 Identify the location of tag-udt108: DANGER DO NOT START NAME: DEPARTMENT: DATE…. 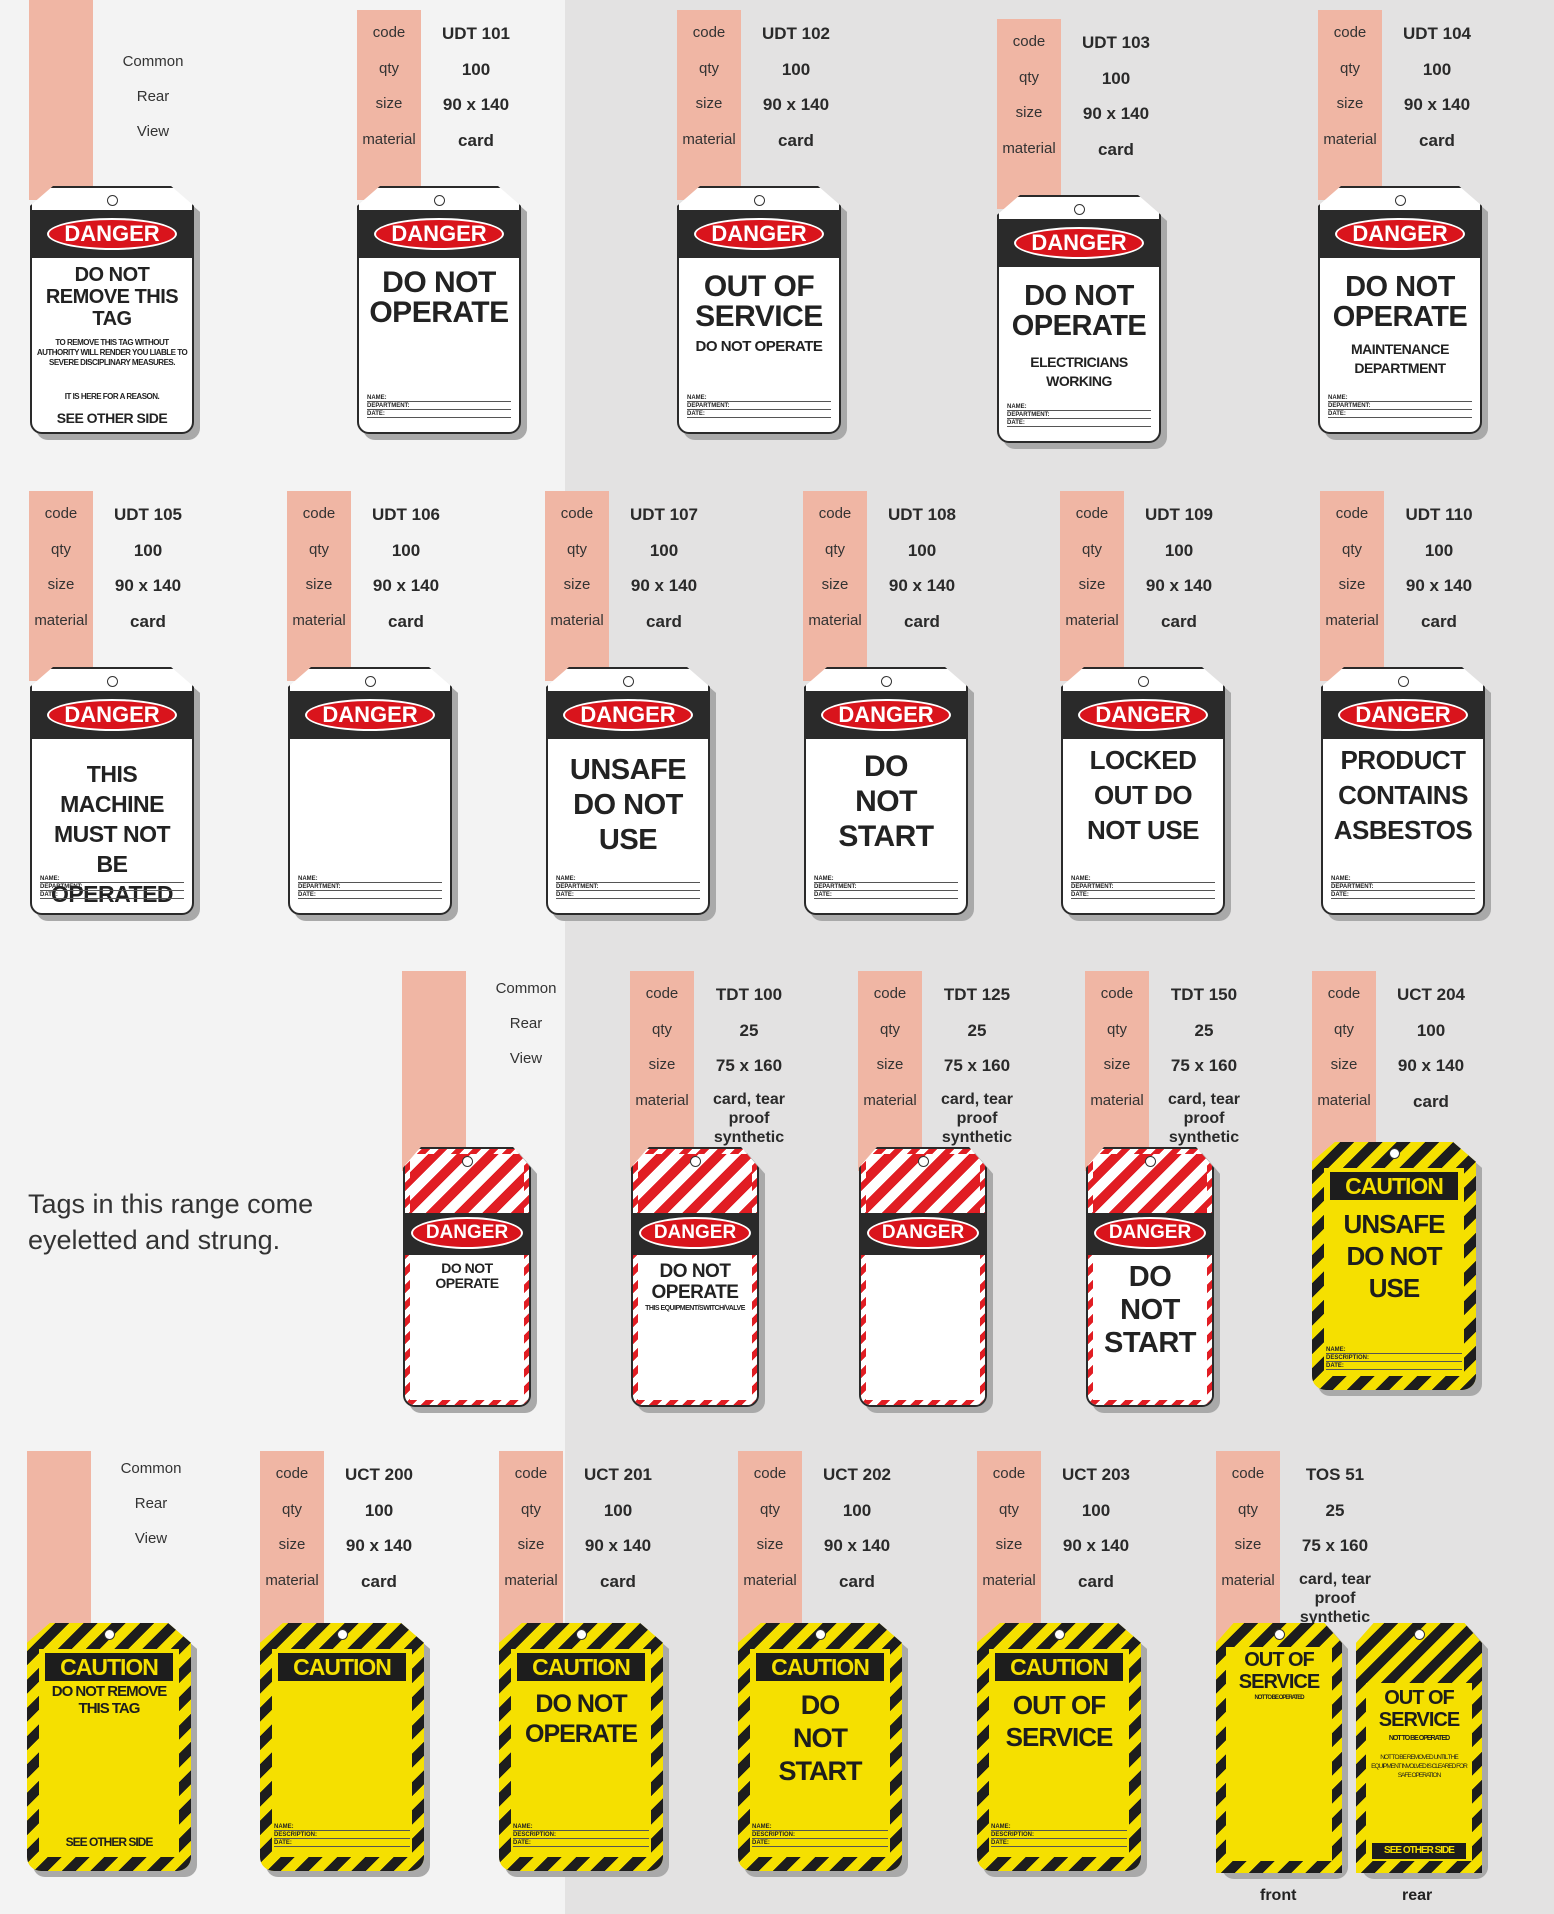
(889, 794).